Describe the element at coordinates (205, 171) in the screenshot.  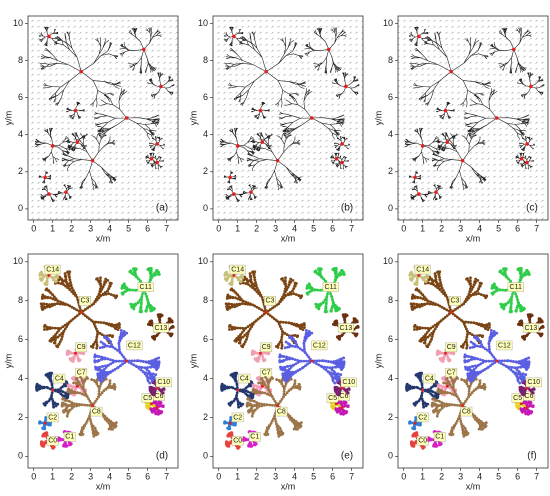
I see `y-tick-label: 2` at that location.